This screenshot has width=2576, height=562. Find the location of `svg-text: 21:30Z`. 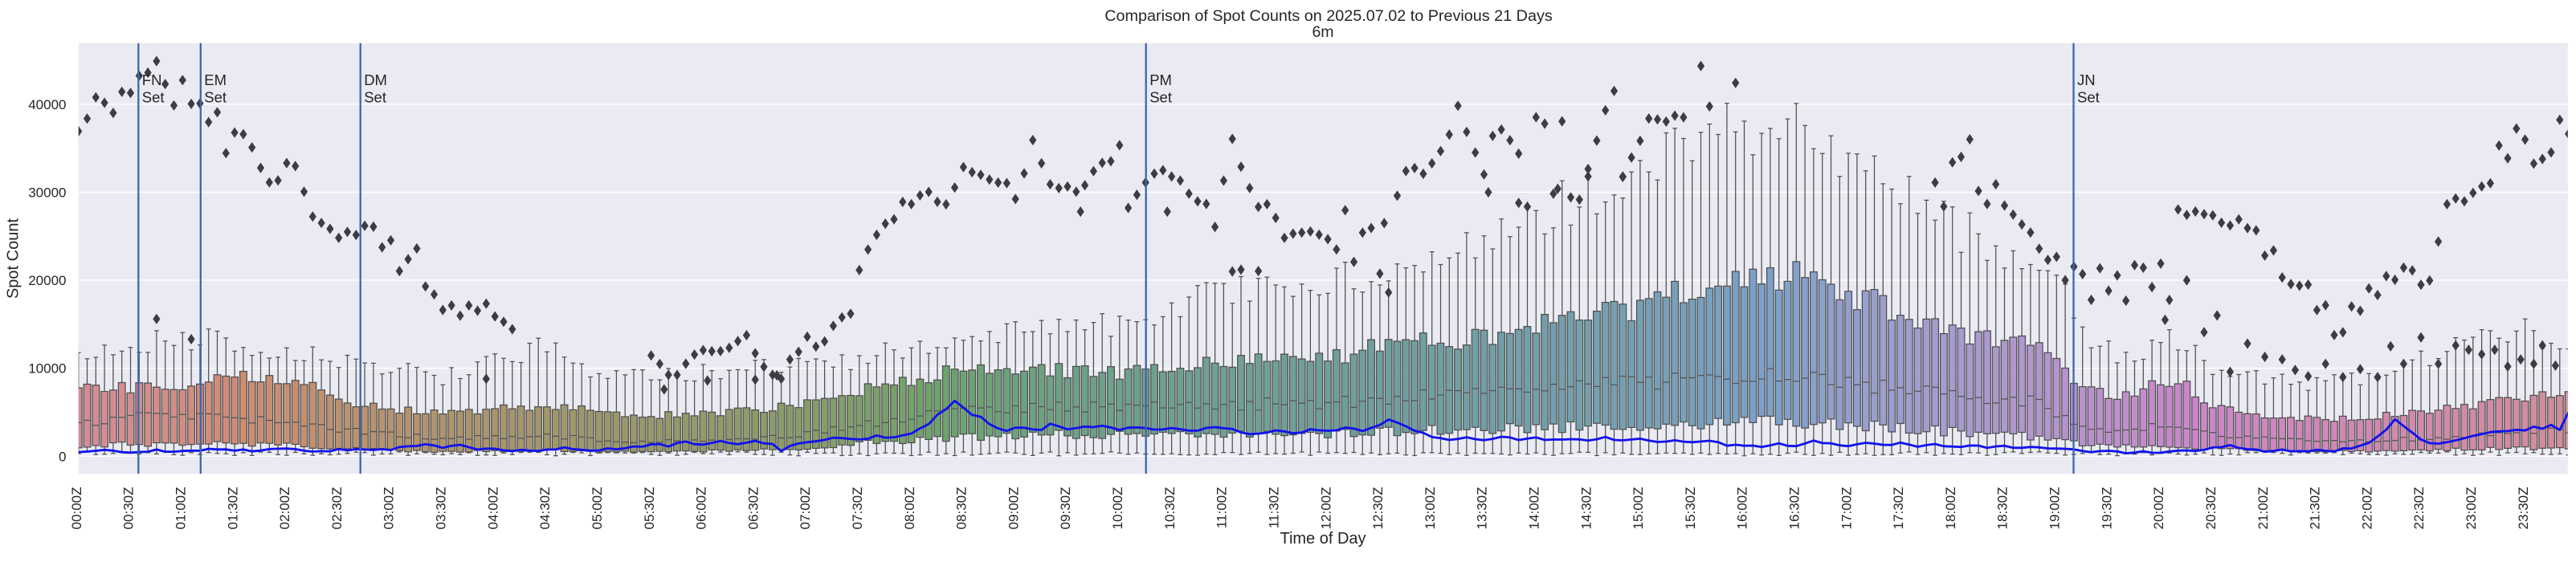

svg-text: 21:30Z is located at coordinates (2315, 508).